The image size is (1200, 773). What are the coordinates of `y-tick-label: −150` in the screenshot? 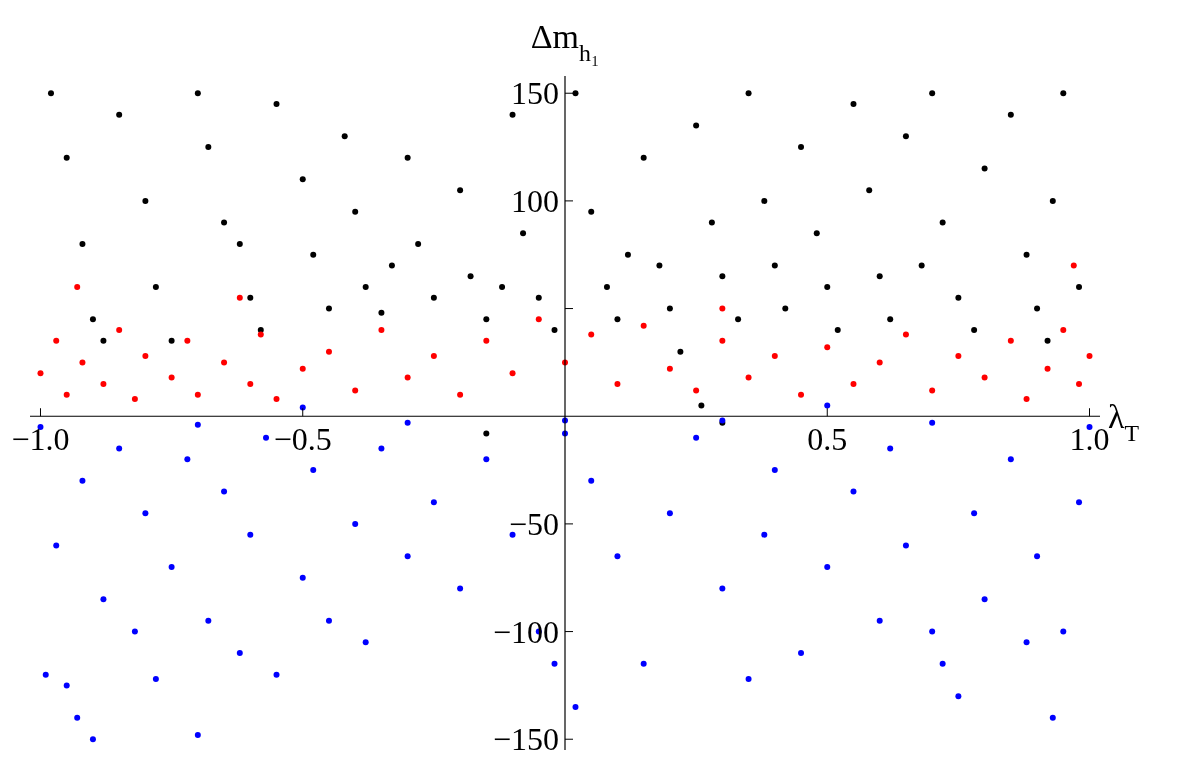 It's located at (525, 739).